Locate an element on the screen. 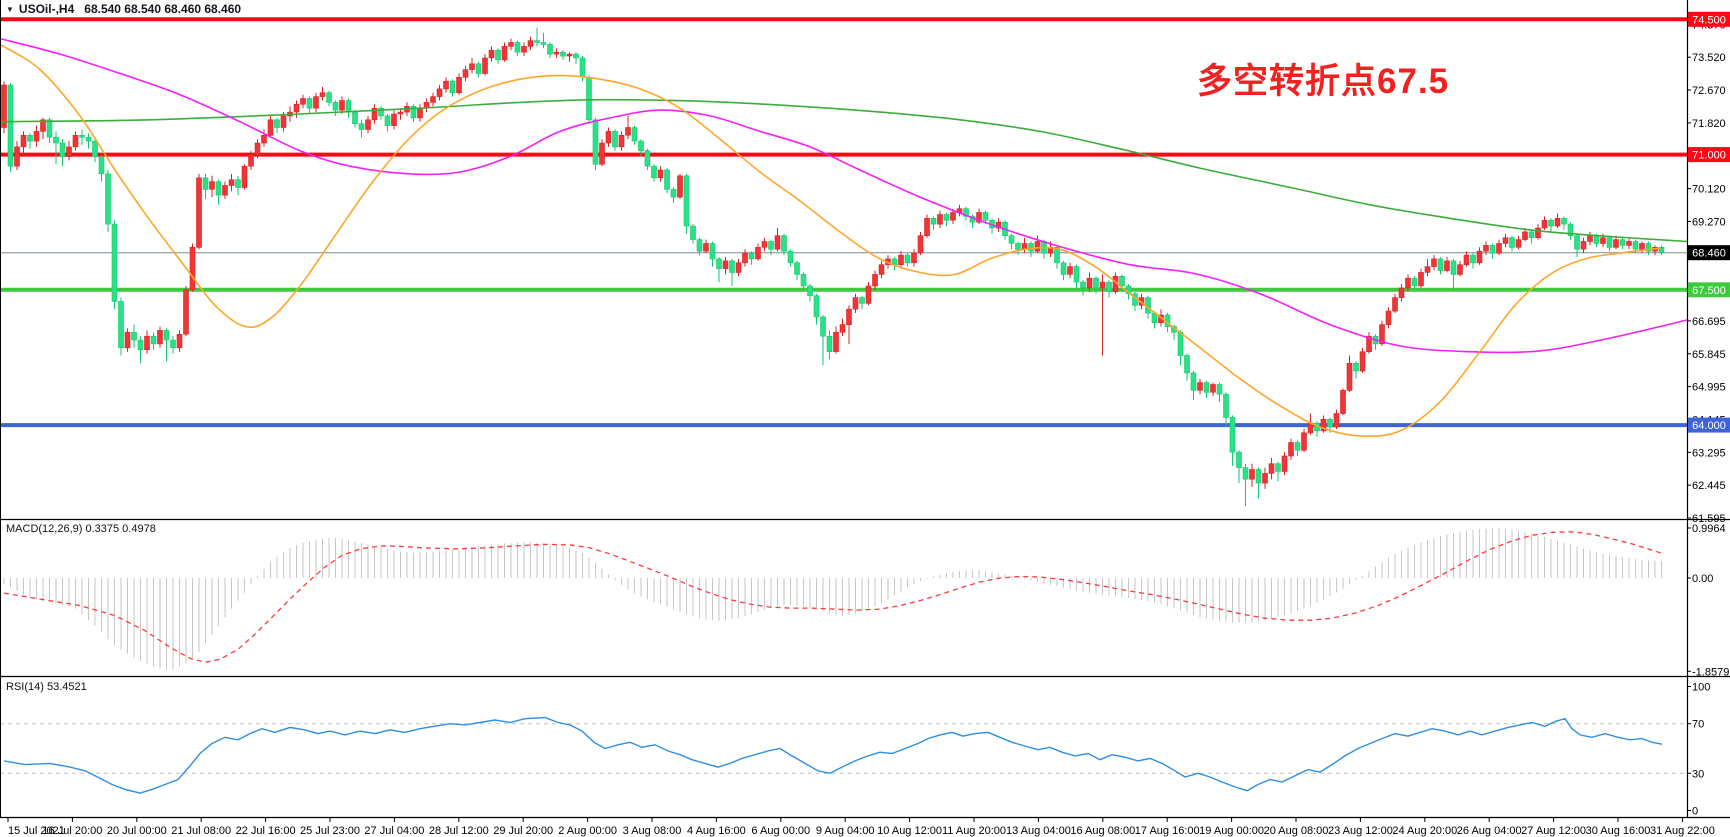 This screenshot has width=1730, height=837. time-axis-label: 31 Aug 22:00 is located at coordinates (1682, 831).